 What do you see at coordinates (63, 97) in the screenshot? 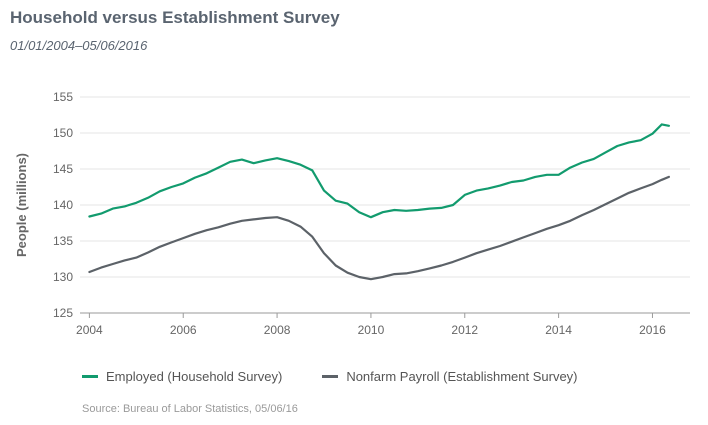
I see `y-tick-label-155: 155` at bounding box center [63, 97].